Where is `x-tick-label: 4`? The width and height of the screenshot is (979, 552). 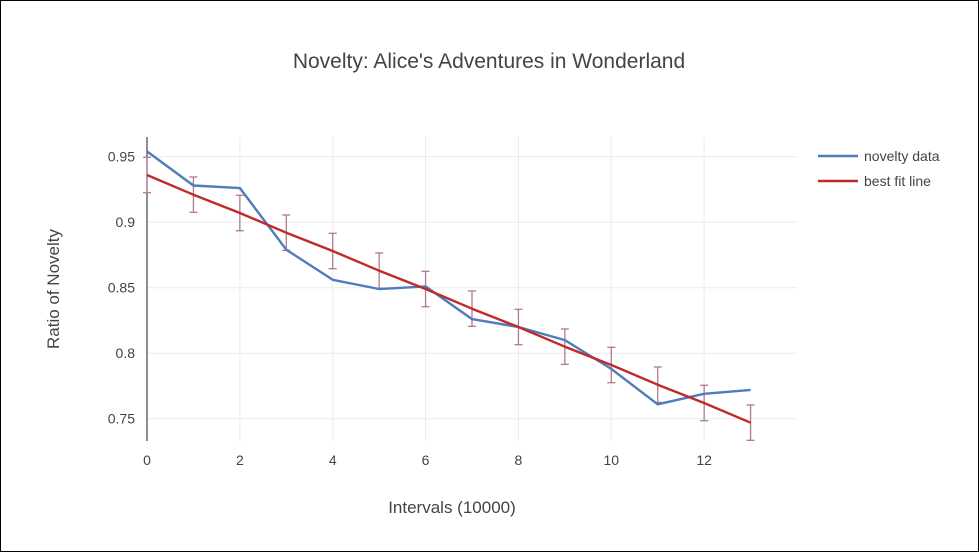
x-tick-label: 4 is located at coordinates (333, 460).